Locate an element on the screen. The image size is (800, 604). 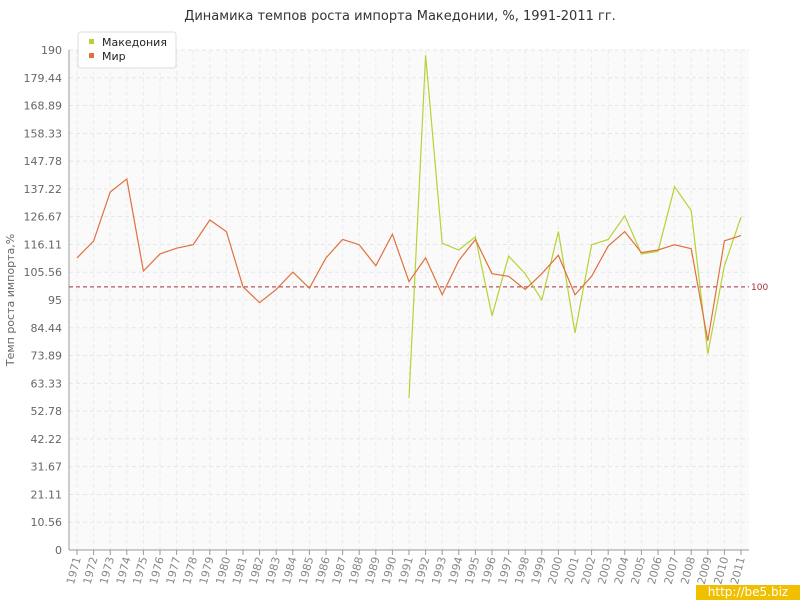
y-tick-label: 52.78 is located at coordinates (47, 411).